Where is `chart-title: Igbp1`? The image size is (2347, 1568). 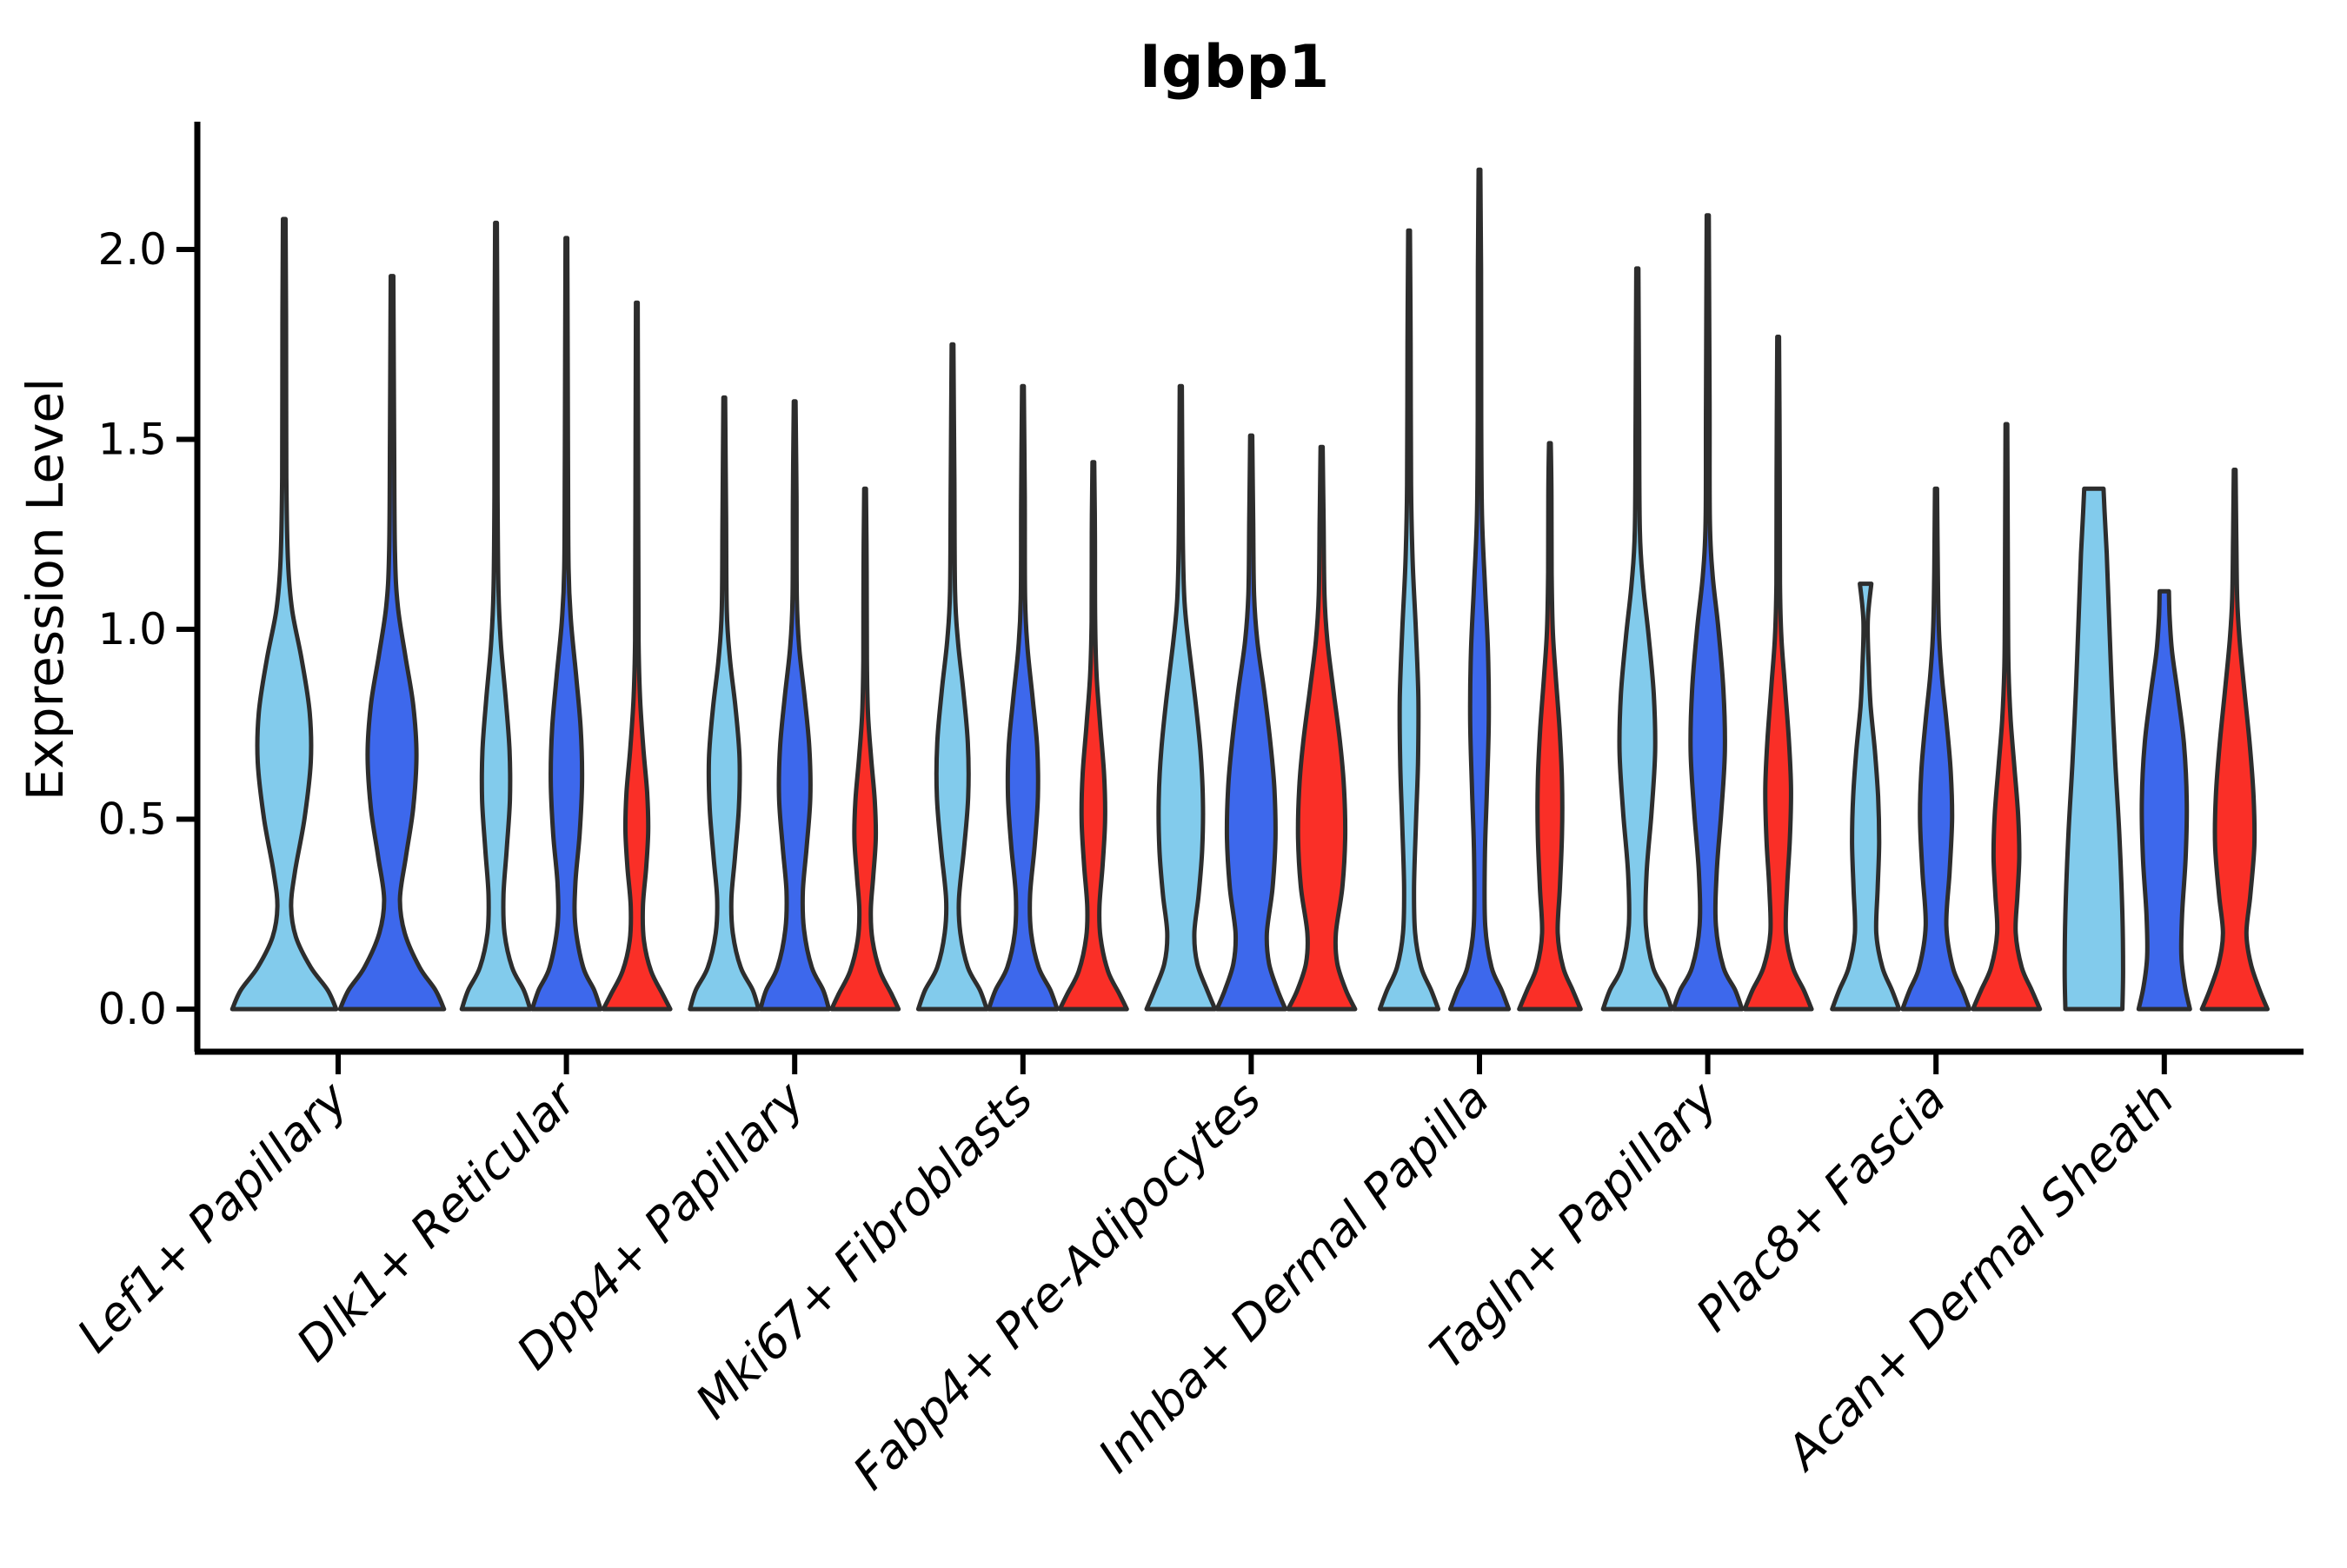
chart-title: Igbp1 is located at coordinates (1235, 67).